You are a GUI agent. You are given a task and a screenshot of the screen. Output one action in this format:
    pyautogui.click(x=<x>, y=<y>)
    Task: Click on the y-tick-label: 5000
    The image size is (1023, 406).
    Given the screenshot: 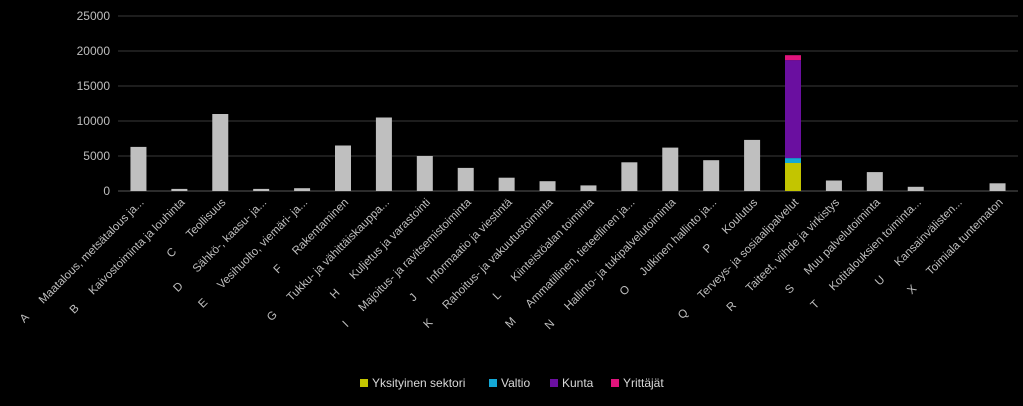 What is the action you would take?
    pyautogui.click(x=96, y=156)
    